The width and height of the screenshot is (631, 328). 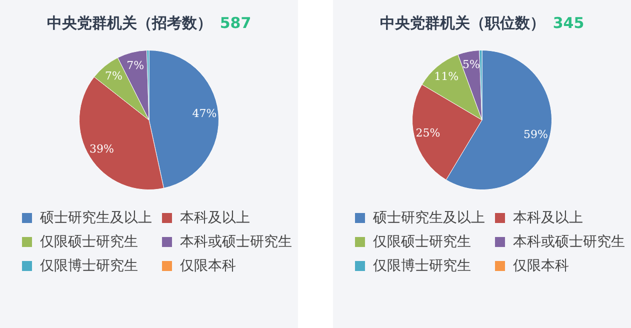 What do you see at coordinates (446, 76) in the screenshot?
I see `data-label: 11%` at bounding box center [446, 76].